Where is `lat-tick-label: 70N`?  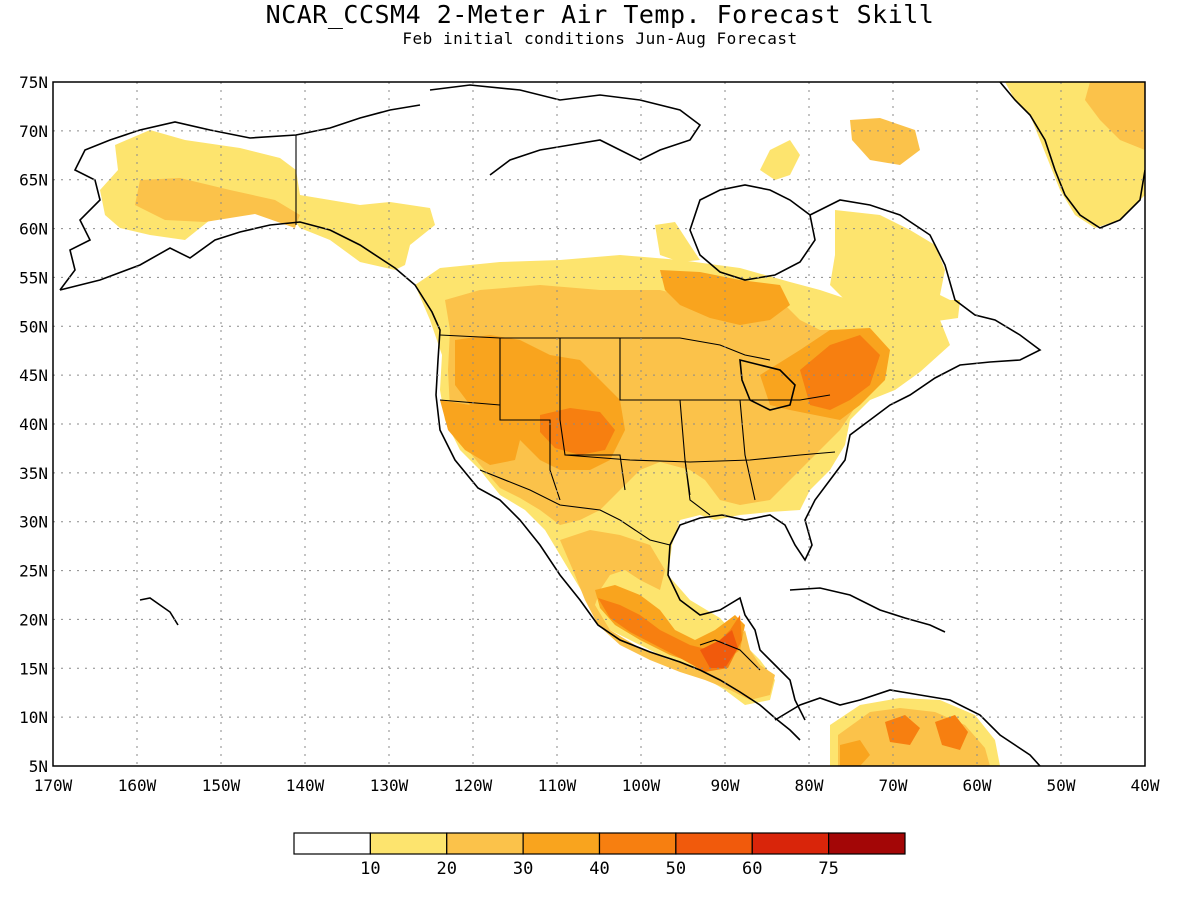
lat-tick-label: 70N is located at coordinates (33, 131).